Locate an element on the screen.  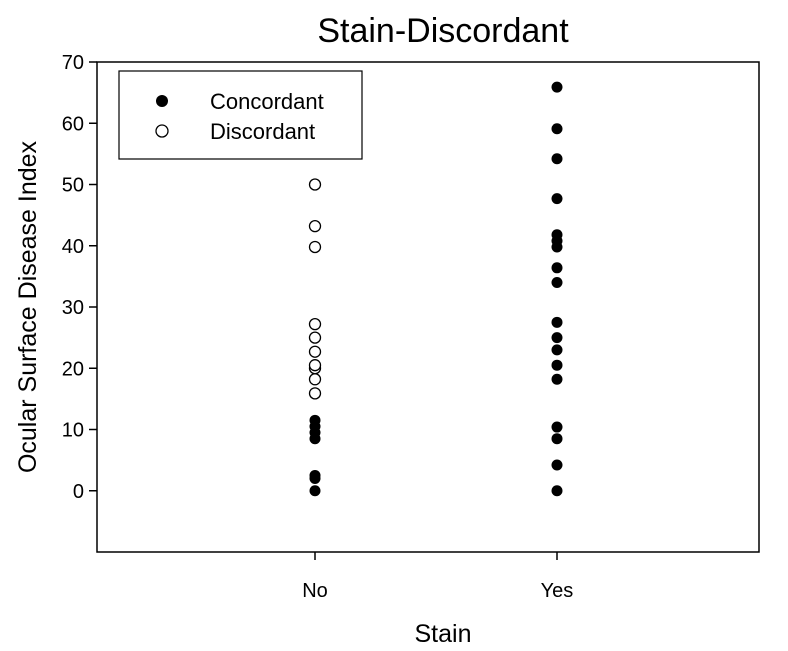
legend-box is located at coordinates (240, 115).